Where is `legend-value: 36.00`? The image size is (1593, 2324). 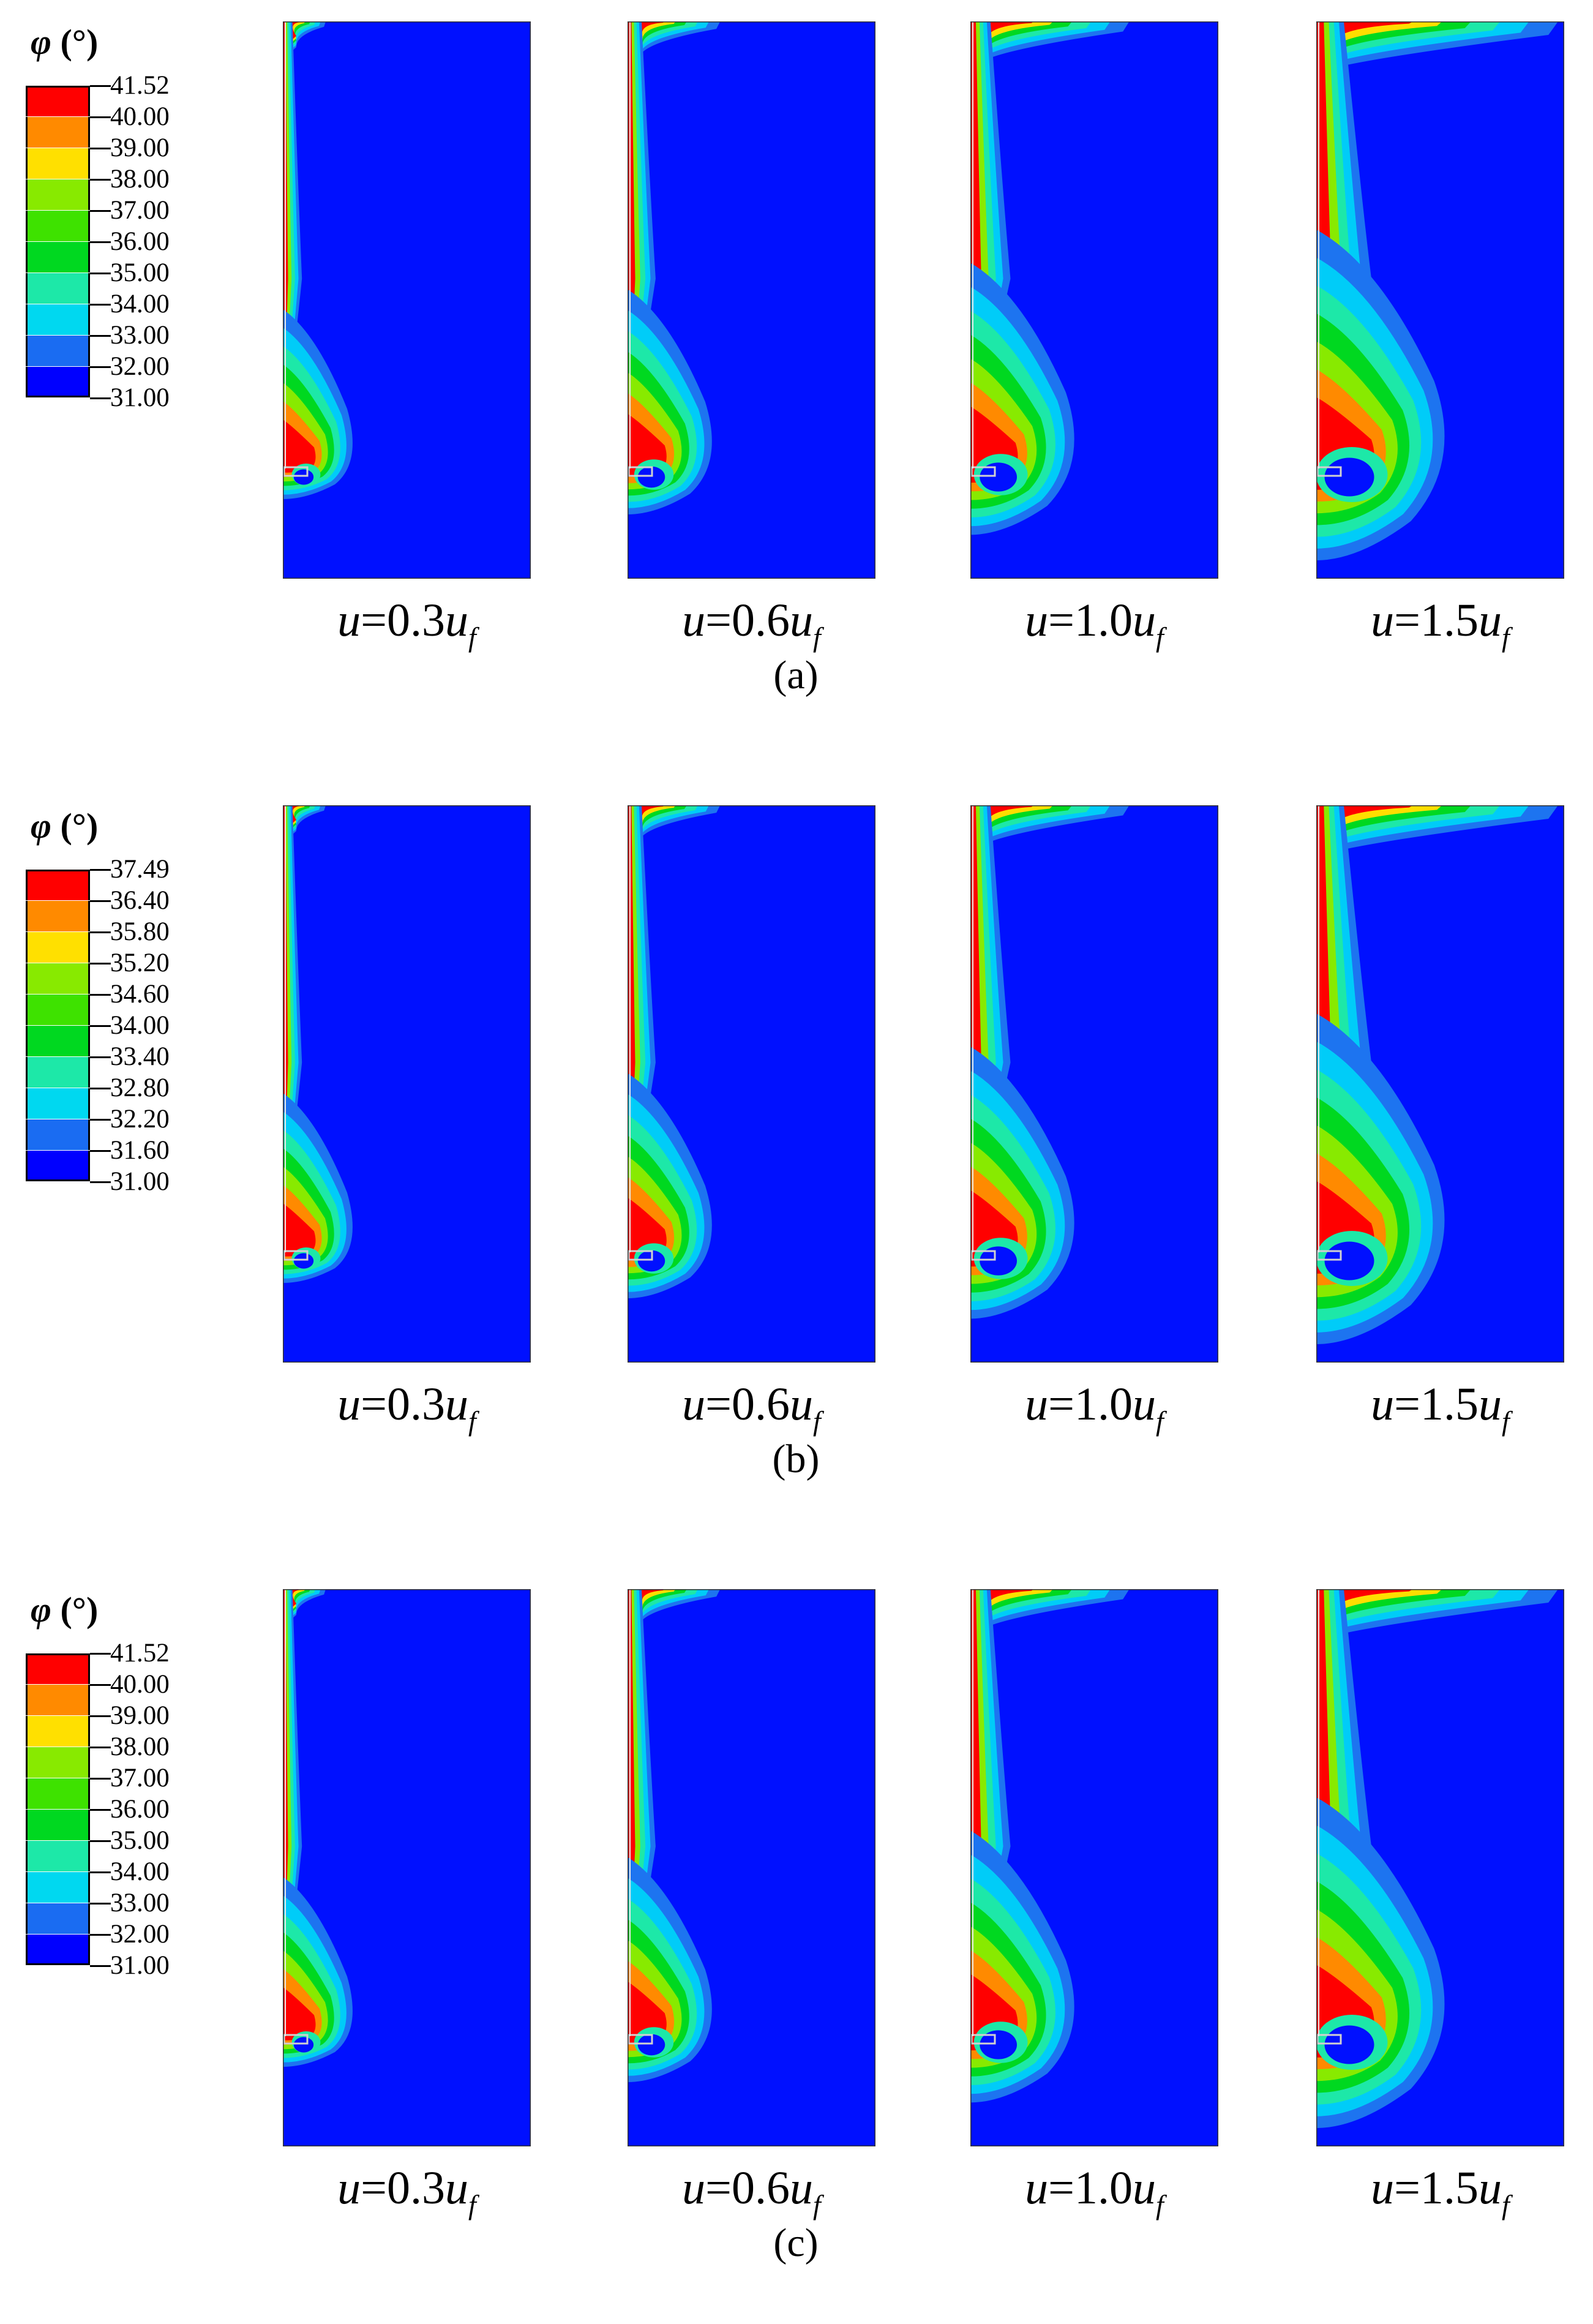 legend-value: 36.00 is located at coordinates (140, 1809).